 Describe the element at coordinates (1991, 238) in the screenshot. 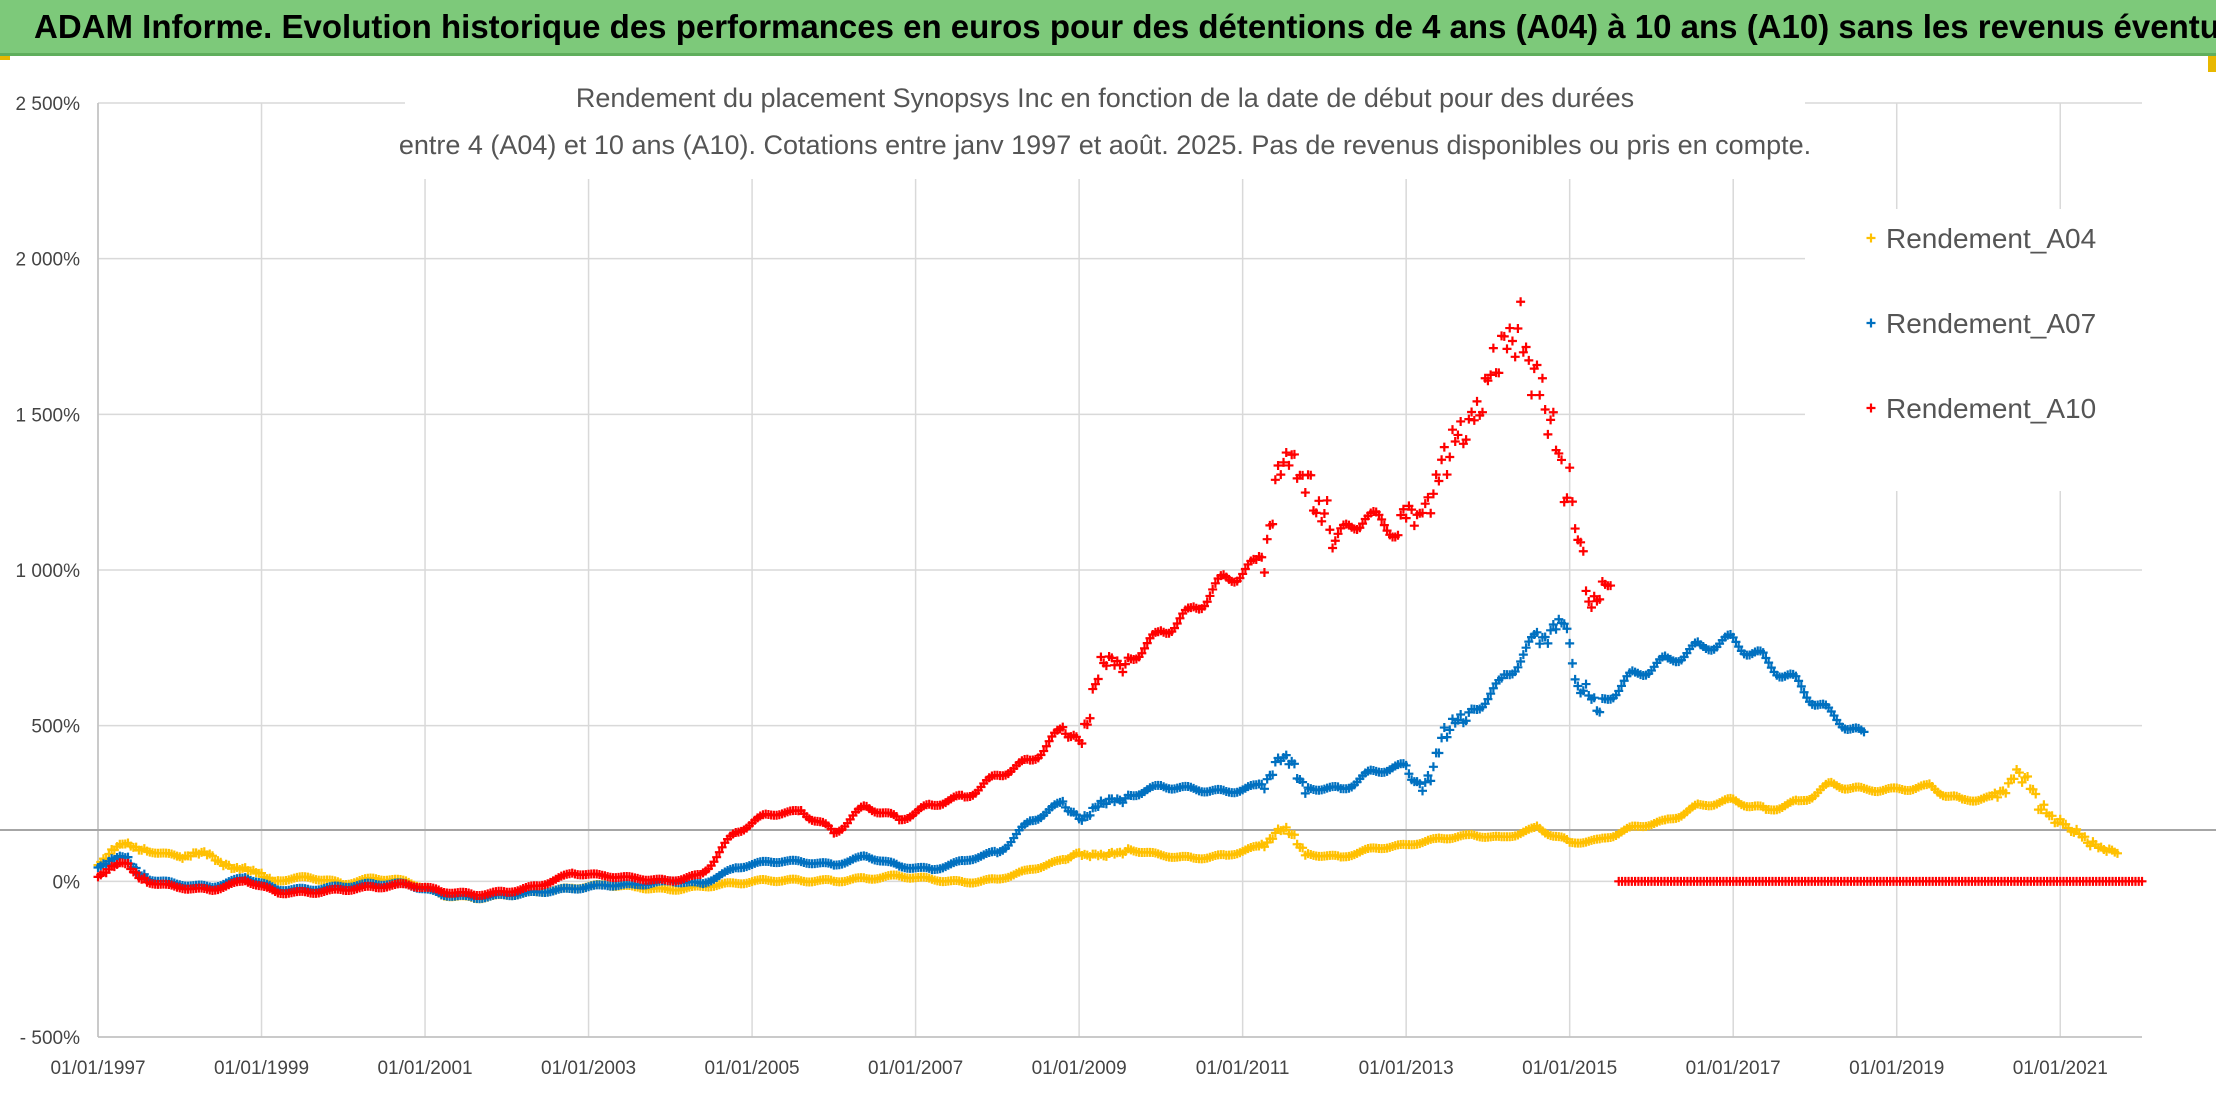

I see `legend-label: Rendement_A04` at that location.